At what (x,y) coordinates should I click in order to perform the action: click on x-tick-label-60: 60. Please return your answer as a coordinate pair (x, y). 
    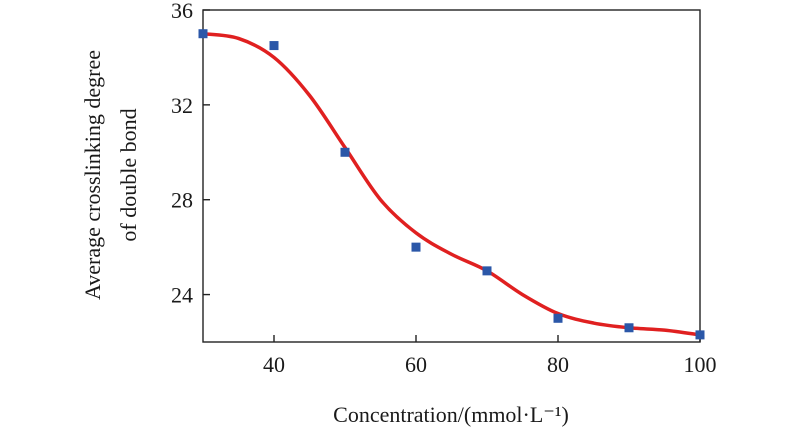
    Looking at the image, I should click on (416, 364).